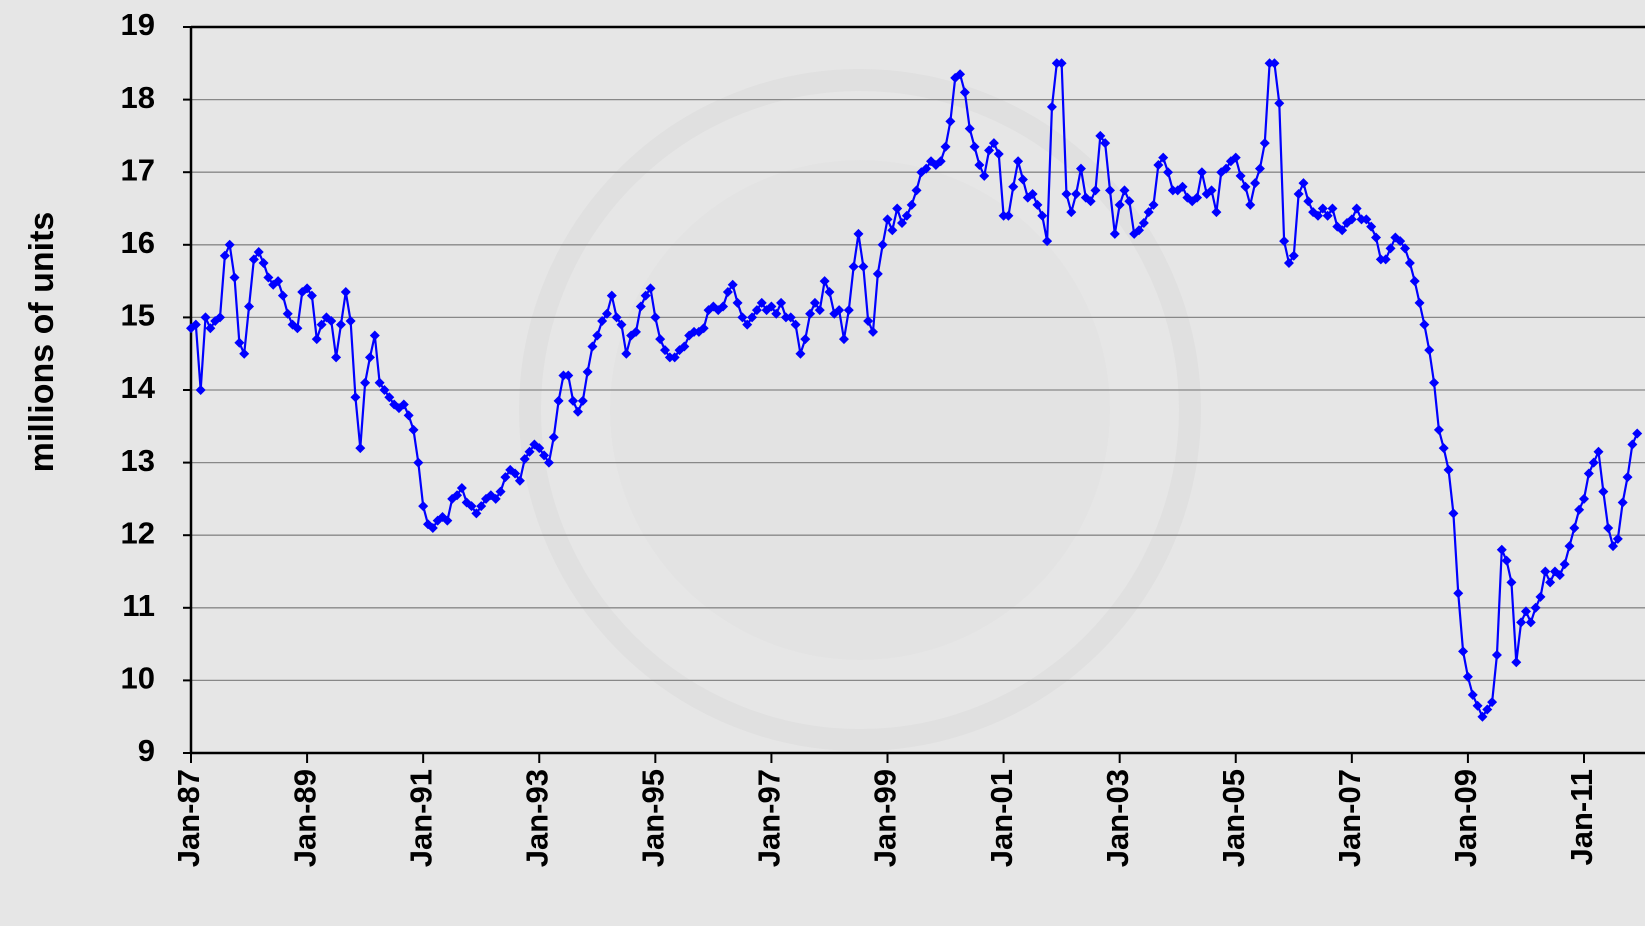 Image resolution: width=1645 pixels, height=926 pixels. What do you see at coordinates (138, 605) in the screenshot?
I see `y-tick-label: 11` at bounding box center [138, 605].